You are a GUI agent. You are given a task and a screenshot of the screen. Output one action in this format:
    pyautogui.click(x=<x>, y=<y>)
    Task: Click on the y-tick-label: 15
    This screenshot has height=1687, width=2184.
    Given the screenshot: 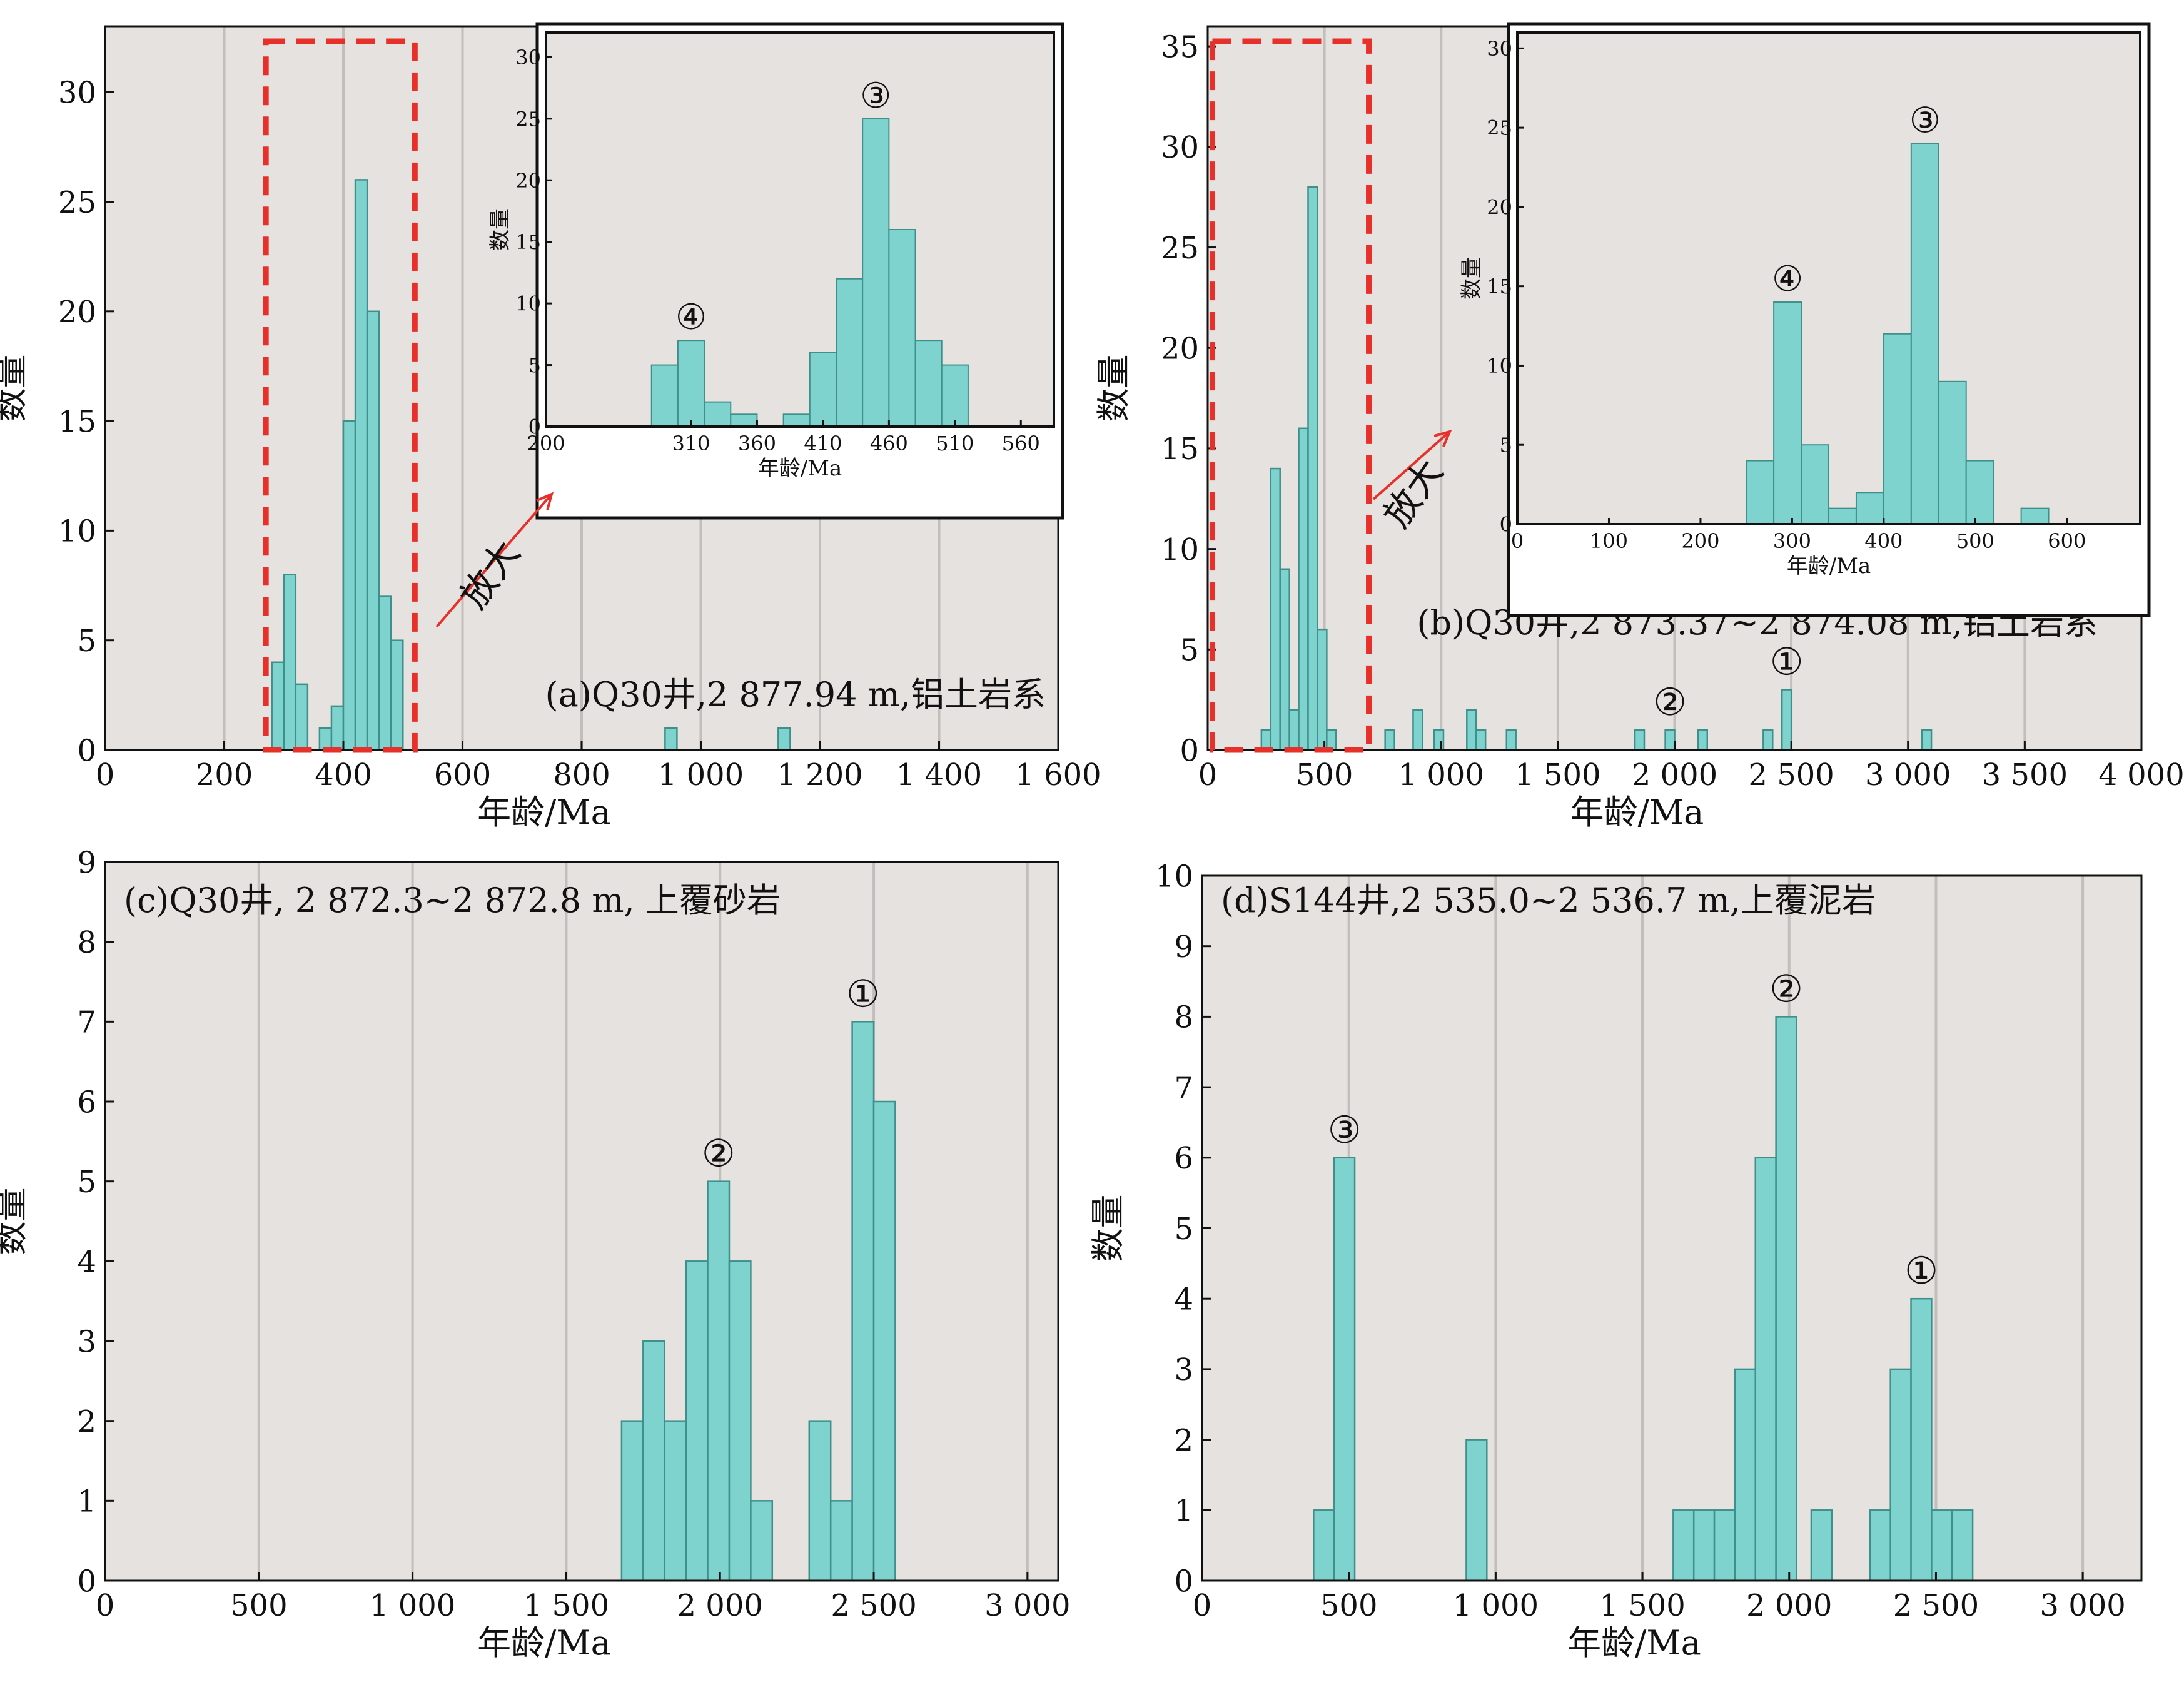 What is the action you would take?
    pyautogui.click(x=1499, y=287)
    